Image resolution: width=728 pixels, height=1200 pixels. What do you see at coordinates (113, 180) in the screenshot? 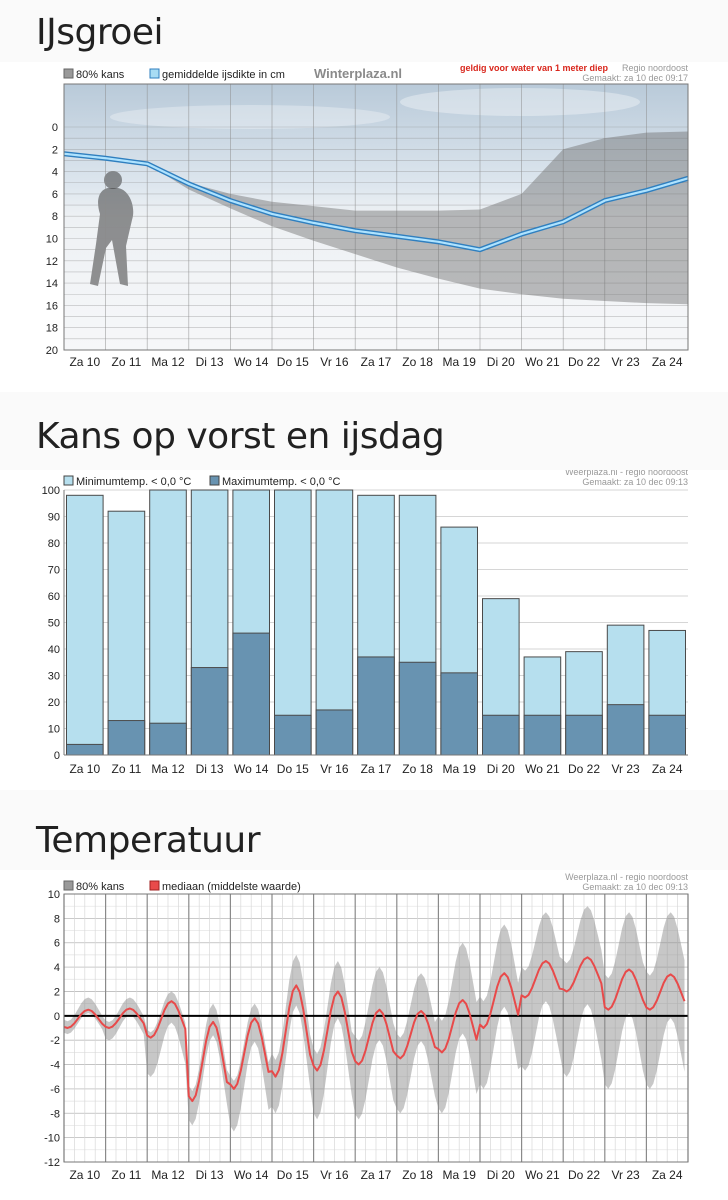
I see `person-head` at bounding box center [113, 180].